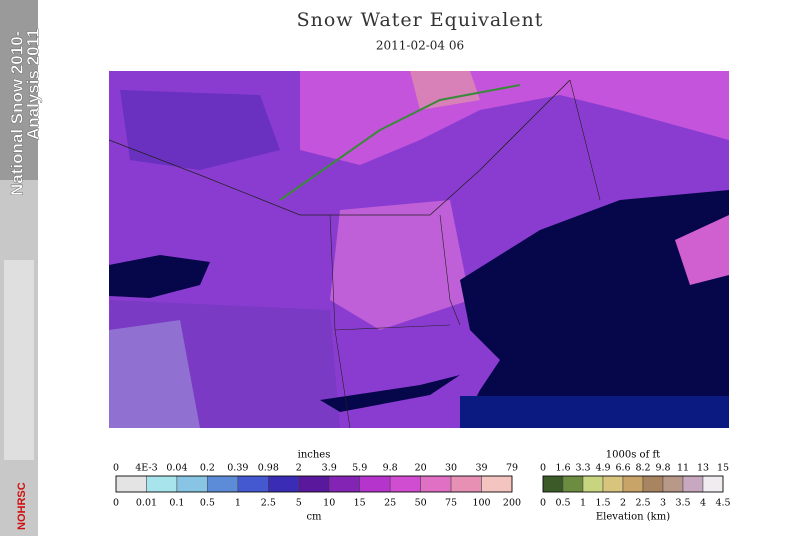 The height and width of the screenshot is (536, 801). I want to click on legend-tick-label: 4, so click(703, 503).